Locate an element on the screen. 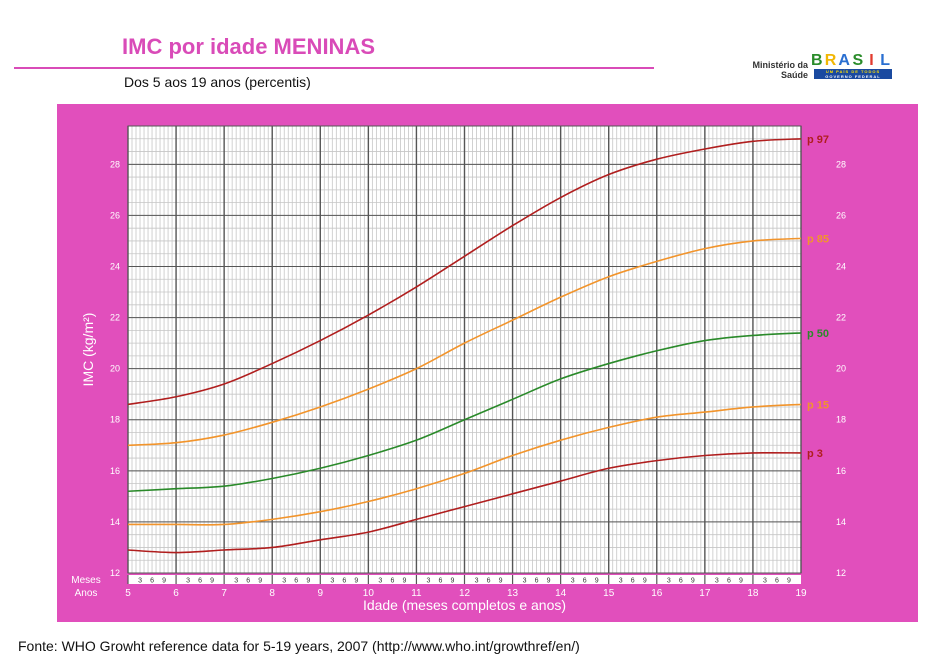  x-tick-label: 17 is located at coordinates (705, 593).